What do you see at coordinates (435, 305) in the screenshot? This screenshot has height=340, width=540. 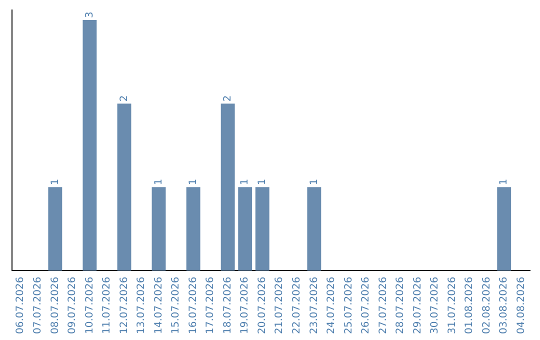 I see `x-tick-label: 30.07.2026` at bounding box center [435, 305].